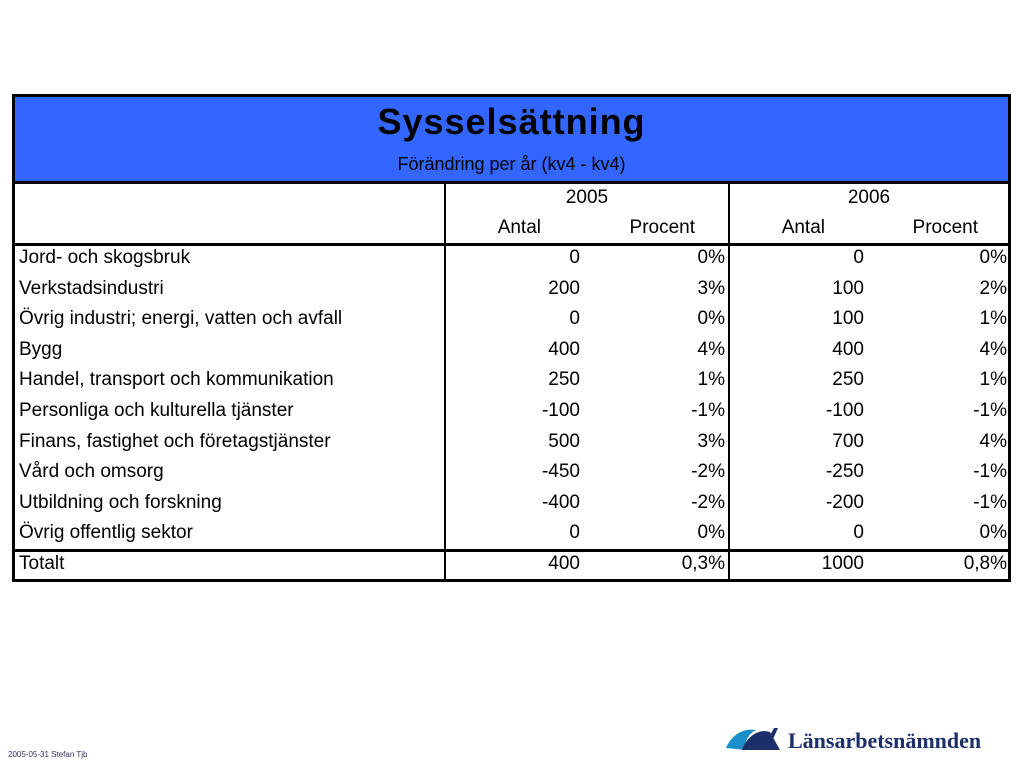 The image size is (1024, 768). I want to click on row-value-a2005: 400, so click(564, 349).